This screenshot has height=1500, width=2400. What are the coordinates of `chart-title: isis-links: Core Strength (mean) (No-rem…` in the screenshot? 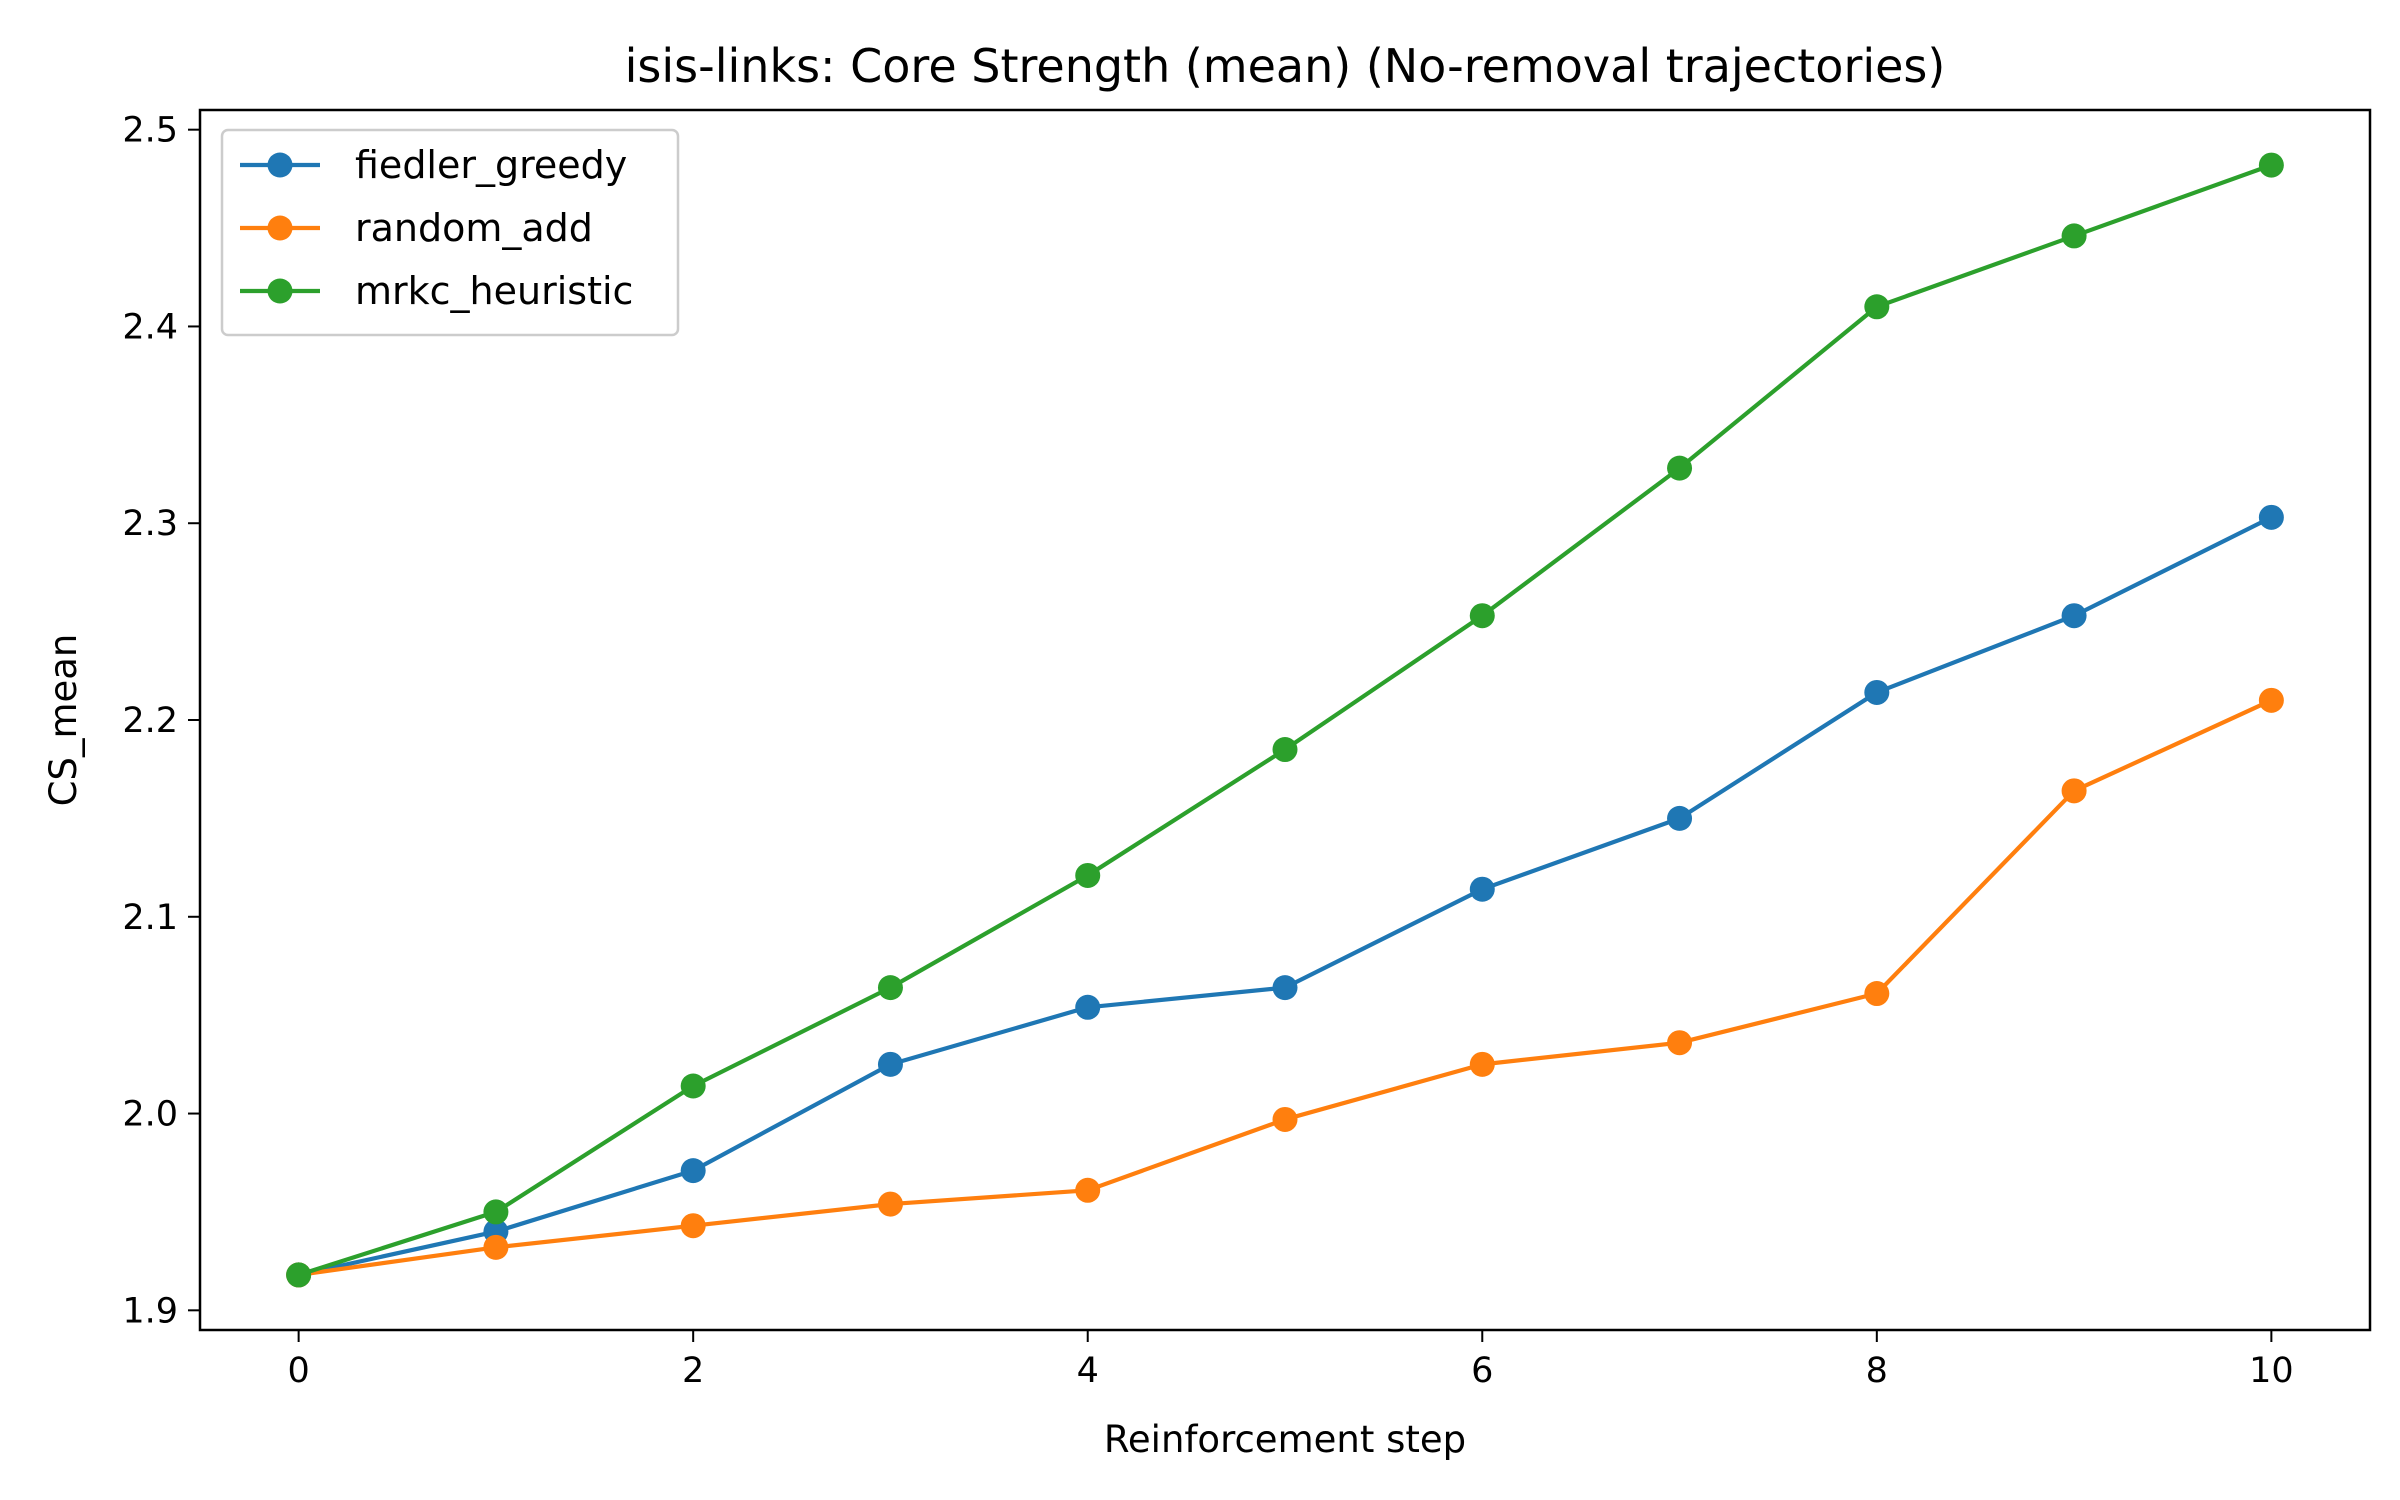 It's located at (1285, 66).